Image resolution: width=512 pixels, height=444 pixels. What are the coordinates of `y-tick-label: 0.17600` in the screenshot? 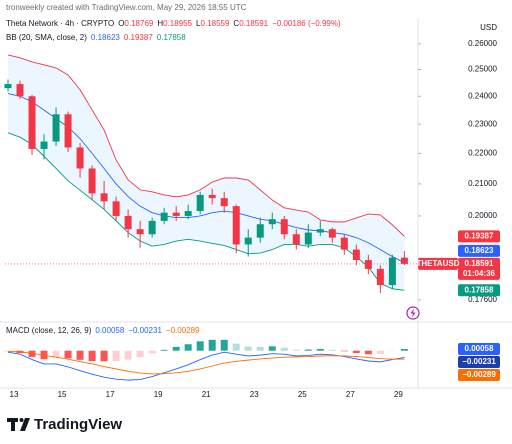 It's located at (482, 299).